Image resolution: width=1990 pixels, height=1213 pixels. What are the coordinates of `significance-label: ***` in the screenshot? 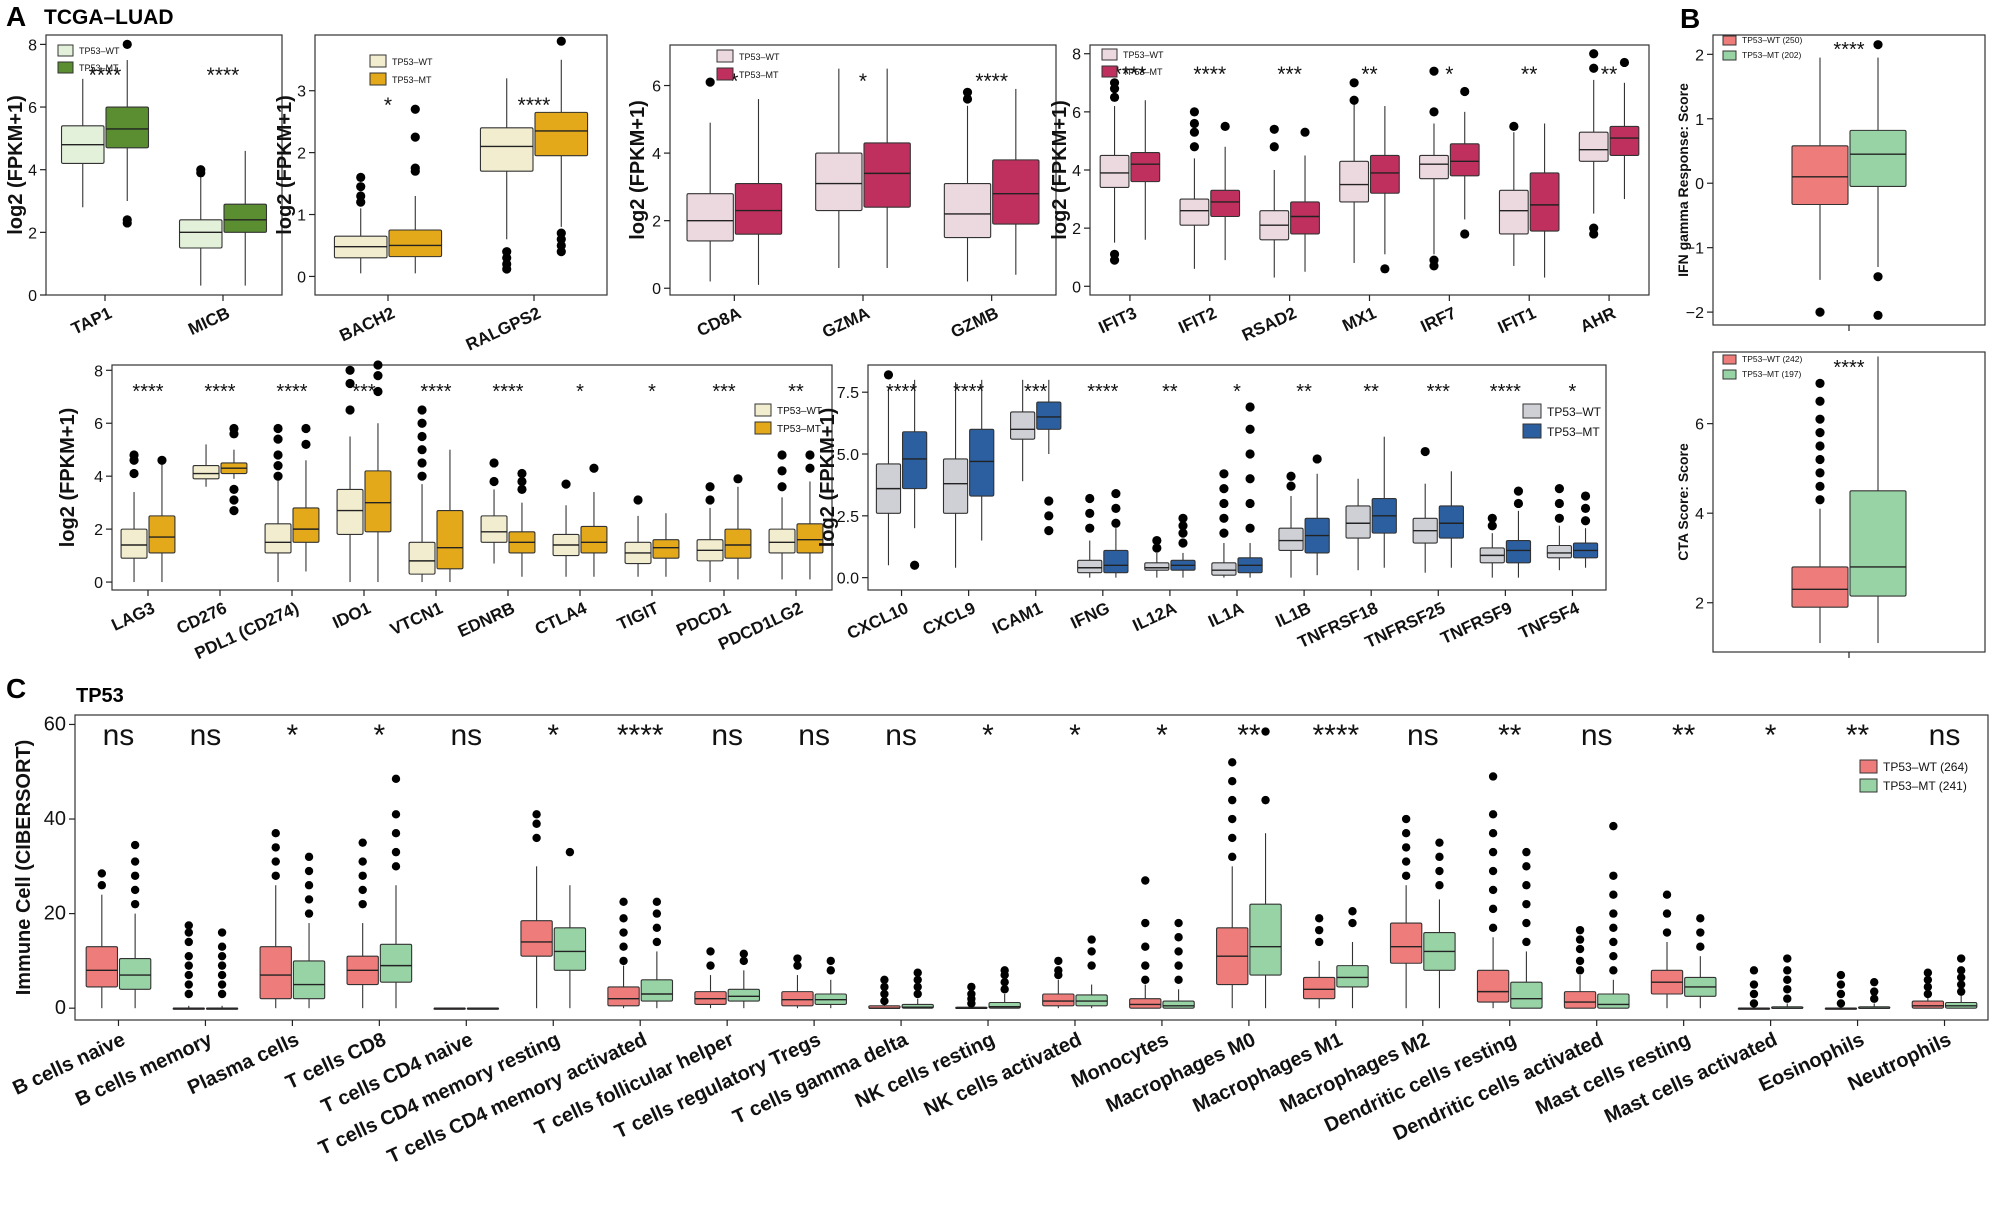 It's located at (364, 392).